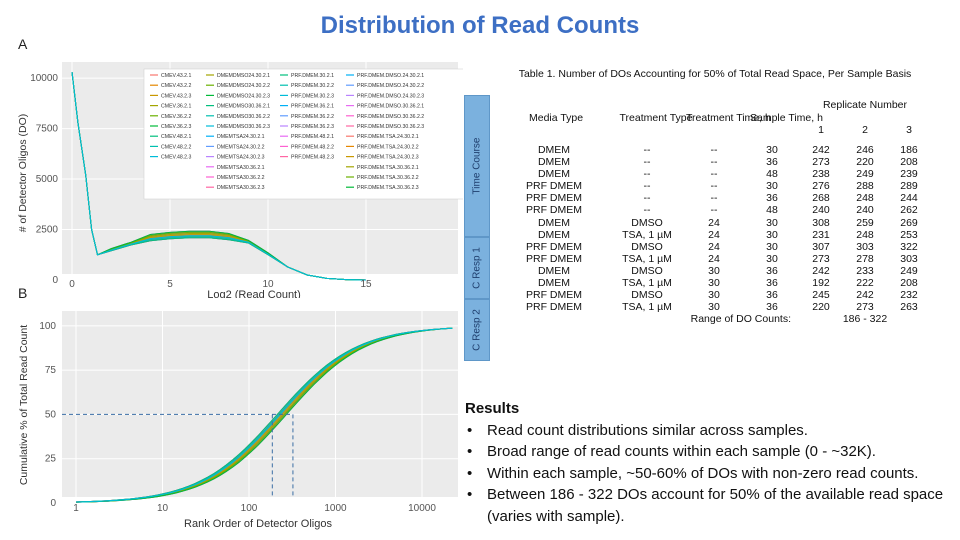  I want to click on plot-a-x-label: Log2 (Read Count), so click(254, 293).